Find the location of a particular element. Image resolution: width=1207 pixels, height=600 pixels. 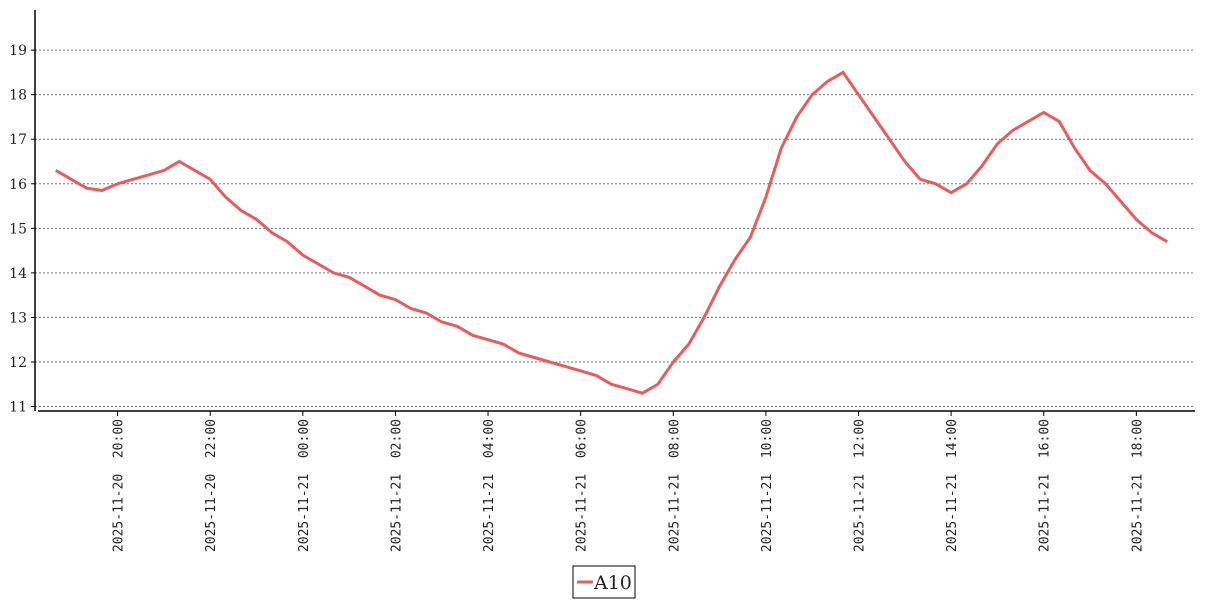

legend-label: A10 is located at coordinates (612, 583).